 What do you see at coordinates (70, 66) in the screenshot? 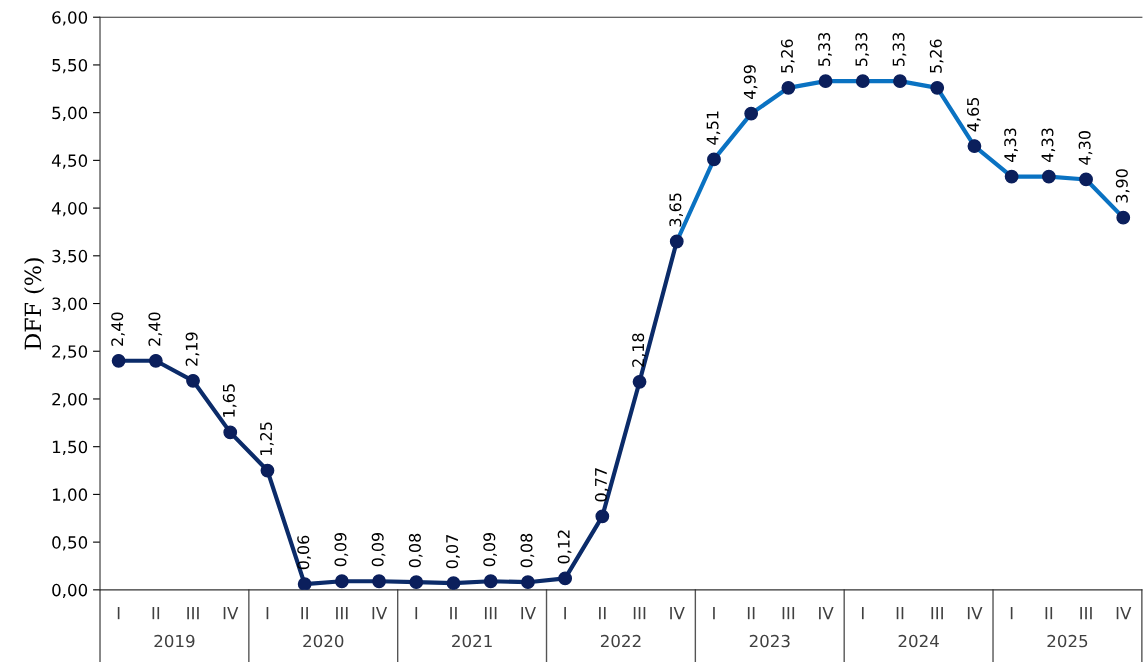
I see `y-tick-label: 5,50` at bounding box center [70, 66].